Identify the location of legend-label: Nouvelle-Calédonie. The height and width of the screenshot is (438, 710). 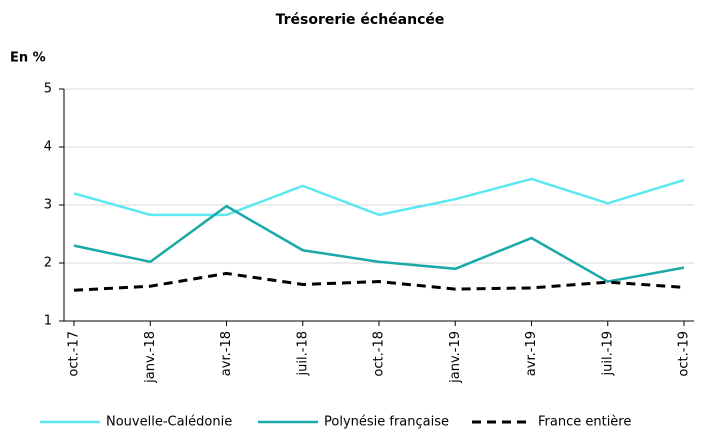
(169, 422).